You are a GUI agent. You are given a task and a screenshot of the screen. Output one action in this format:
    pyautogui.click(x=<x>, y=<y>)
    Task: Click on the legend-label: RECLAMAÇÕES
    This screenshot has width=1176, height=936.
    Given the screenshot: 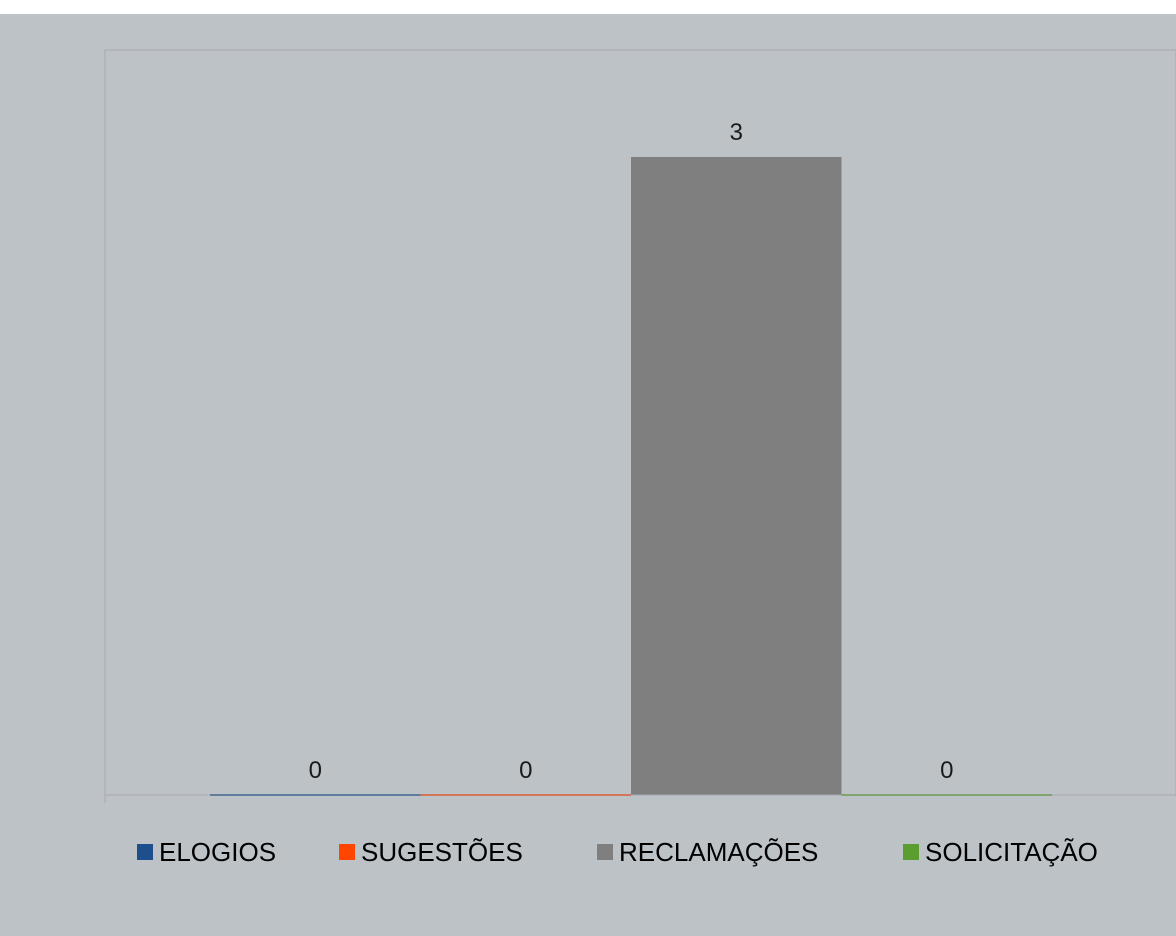 What is the action you would take?
    pyautogui.click(x=718, y=852)
    